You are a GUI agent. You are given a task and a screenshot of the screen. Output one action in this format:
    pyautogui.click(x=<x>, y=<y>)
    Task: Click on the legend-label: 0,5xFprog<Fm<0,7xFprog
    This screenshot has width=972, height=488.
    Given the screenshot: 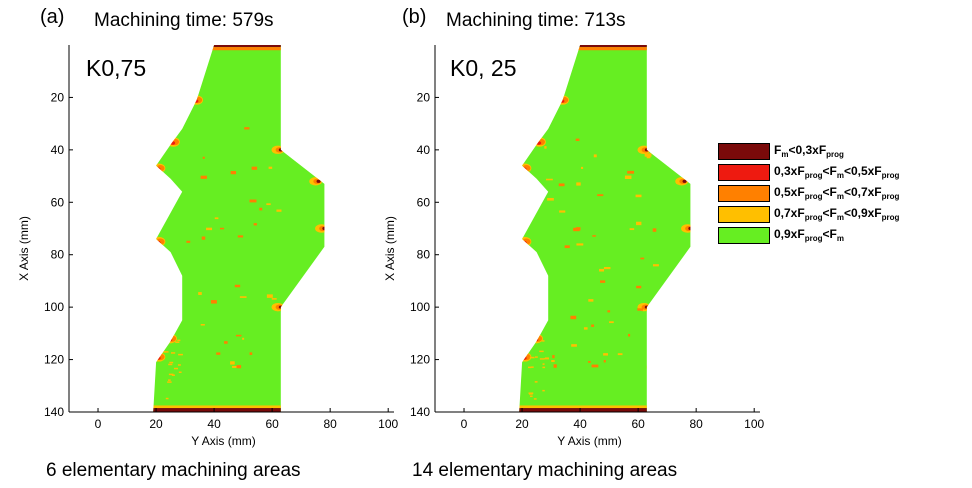 What is the action you would take?
    pyautogui.click(x=837, y=193)
    